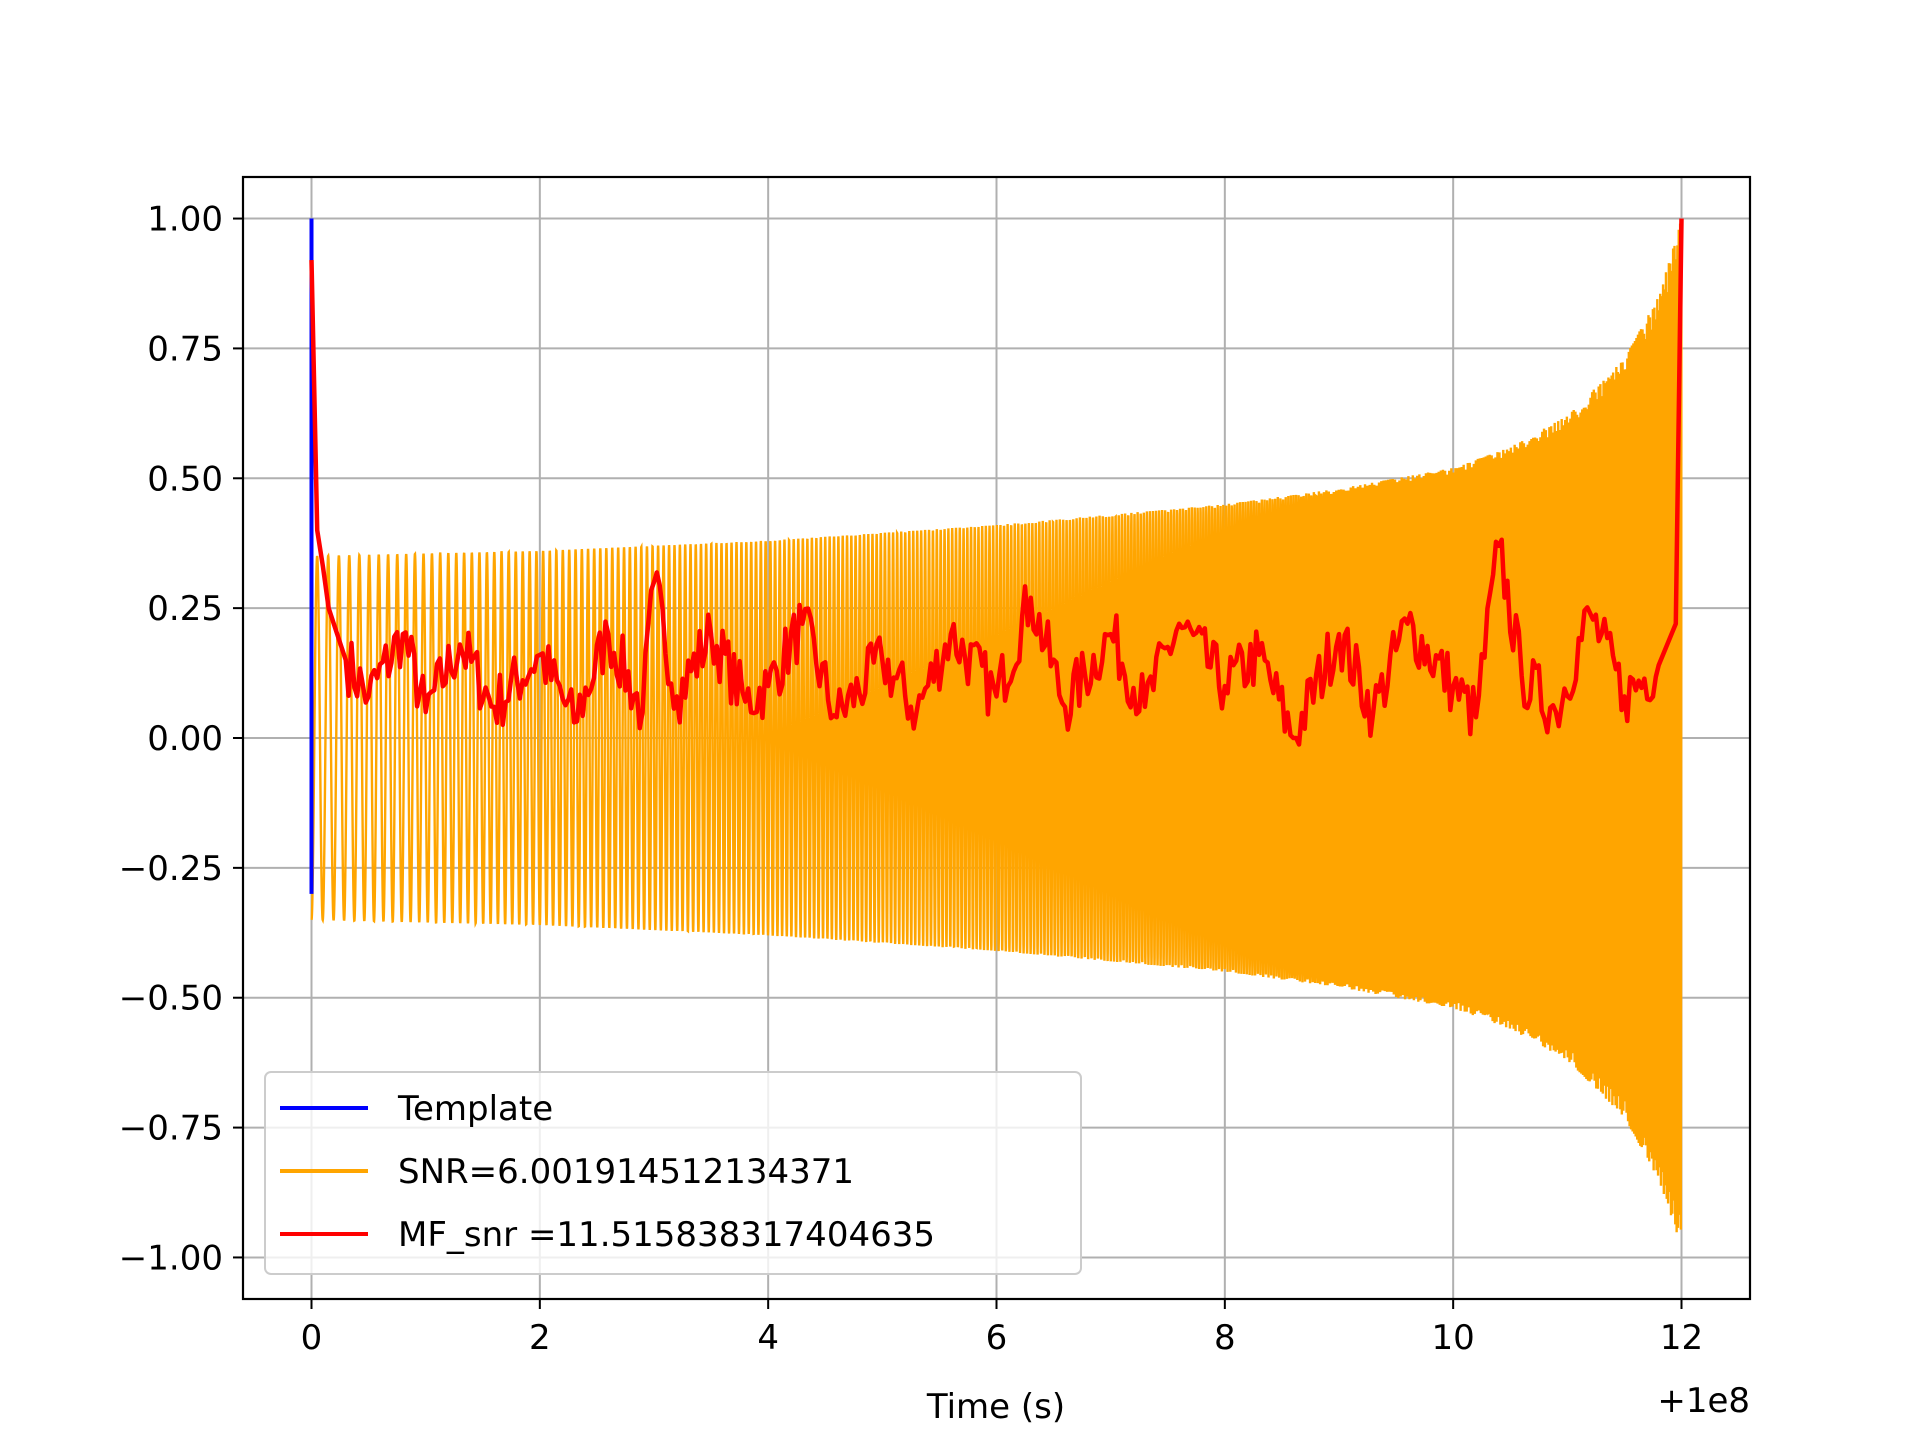 This screenshot has width=1920, height=1440. Describe the element at coordinates (185, 609) in the screenshot. I see `y-tick-label: 0.25` at that location.